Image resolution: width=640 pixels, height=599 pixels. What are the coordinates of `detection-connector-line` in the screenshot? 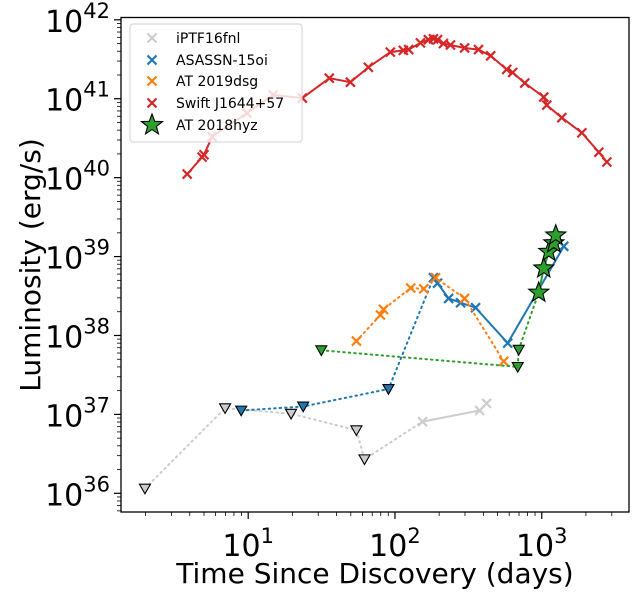 It's located at (430, 319).